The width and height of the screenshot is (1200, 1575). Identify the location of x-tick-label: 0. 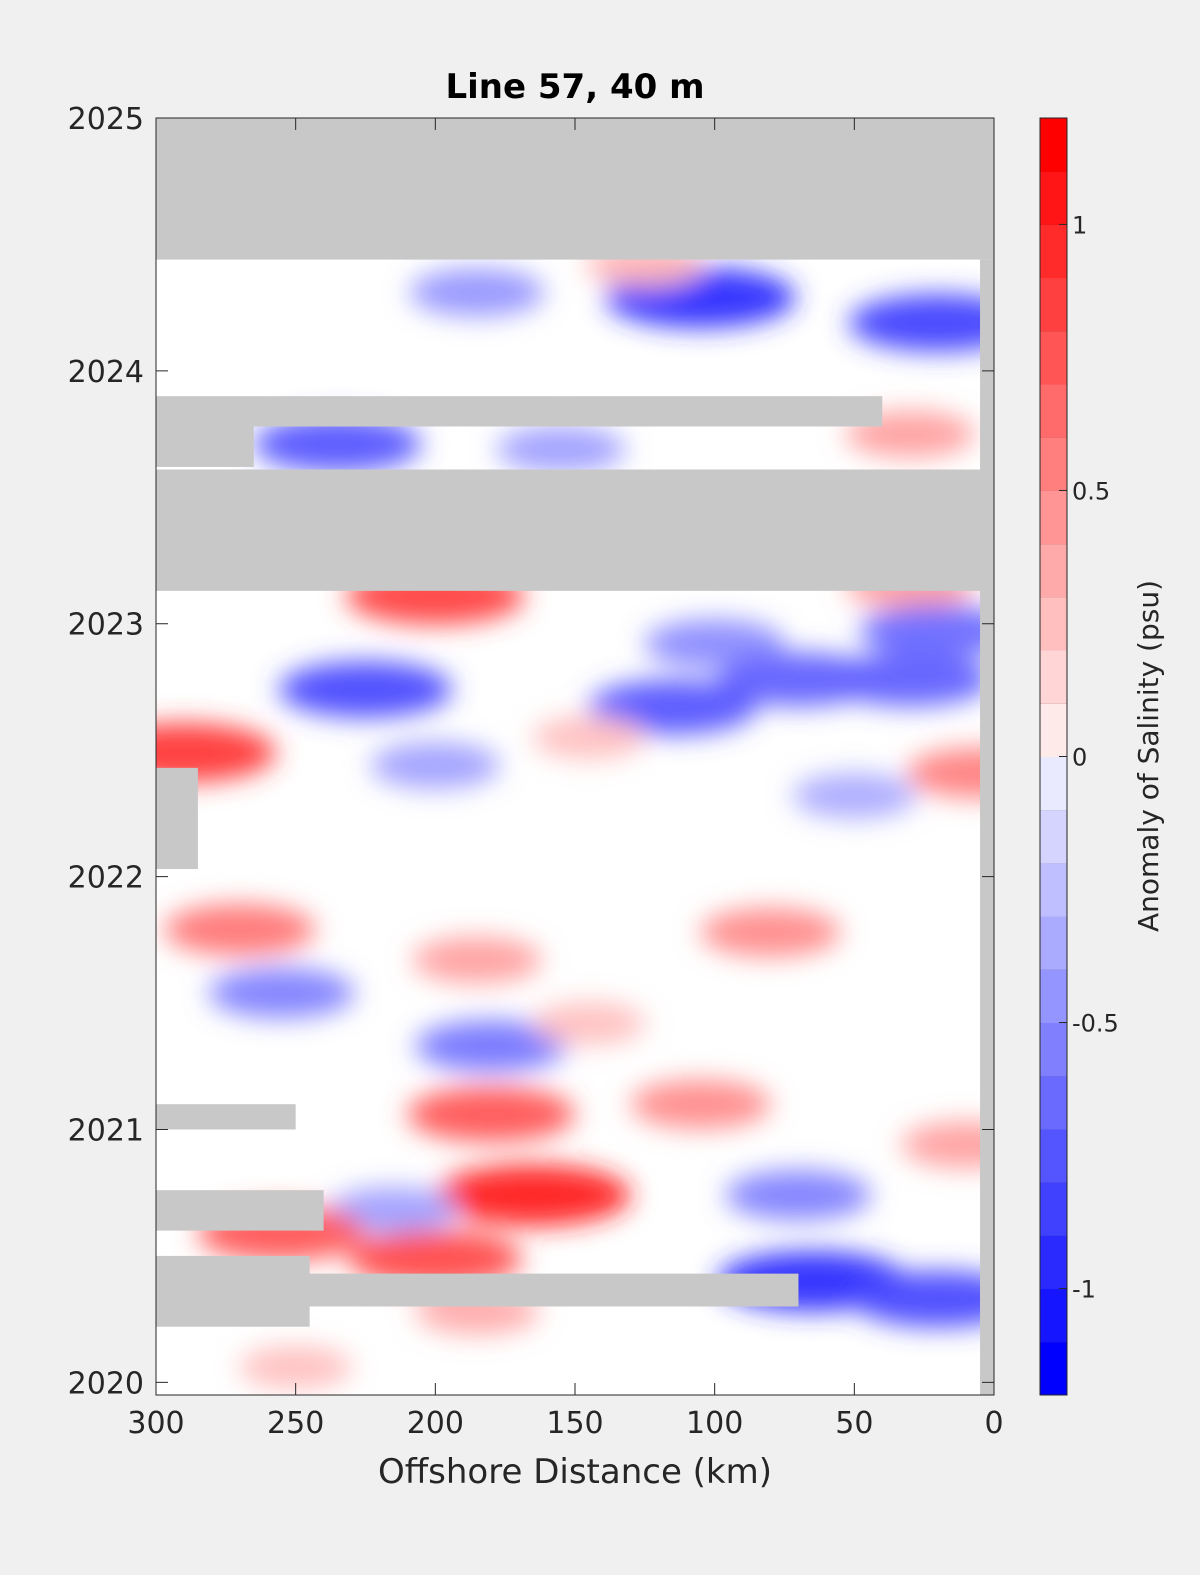
(993, 1423).